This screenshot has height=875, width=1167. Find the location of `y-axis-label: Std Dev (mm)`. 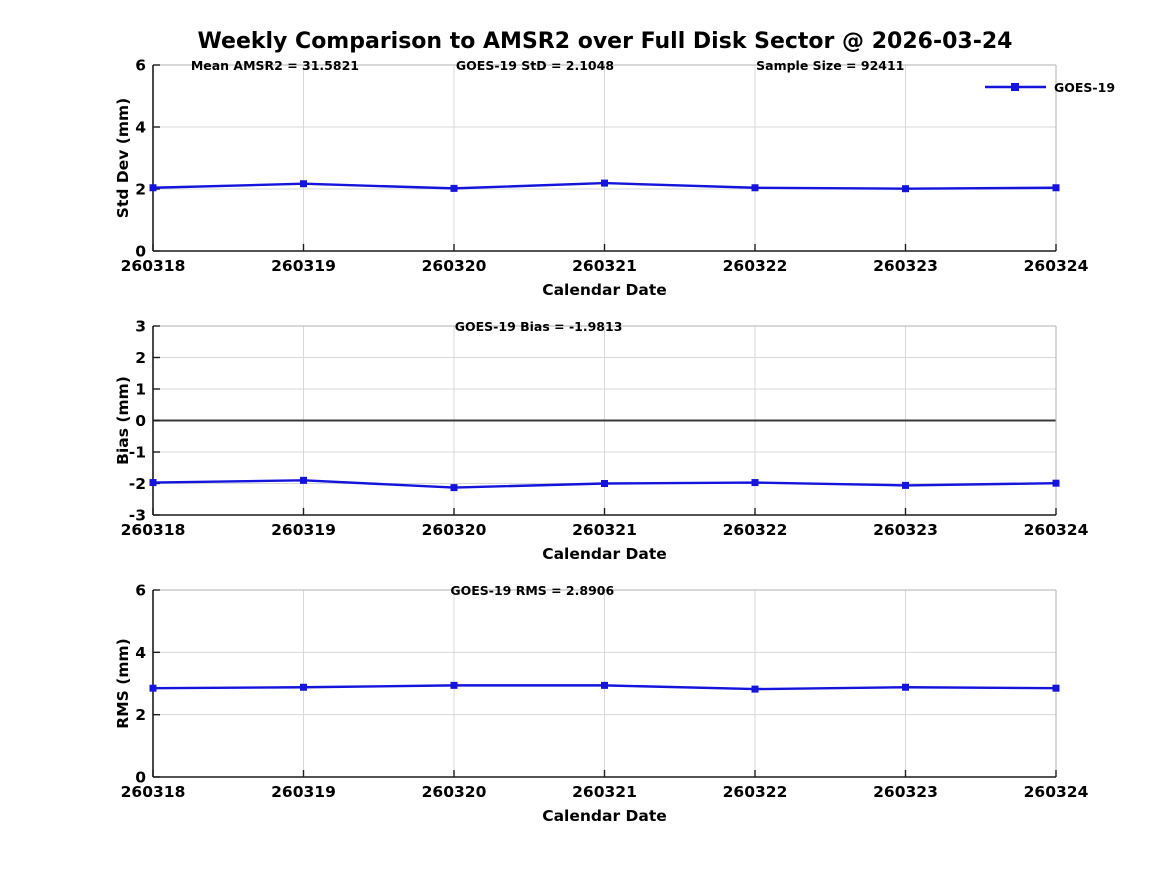

y-axis-label: Std Dev (mm) is located at coordinates (123, 158).